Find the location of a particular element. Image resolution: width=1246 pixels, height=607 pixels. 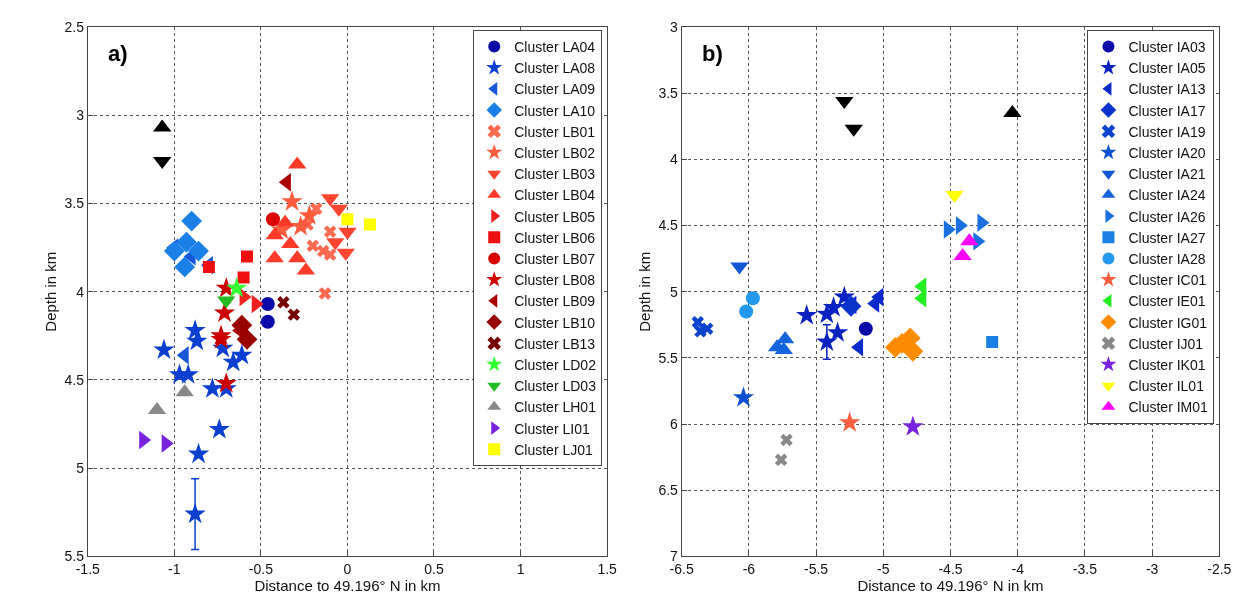

legend-label: Cluster LA09 is located at coordinates (555, 89).